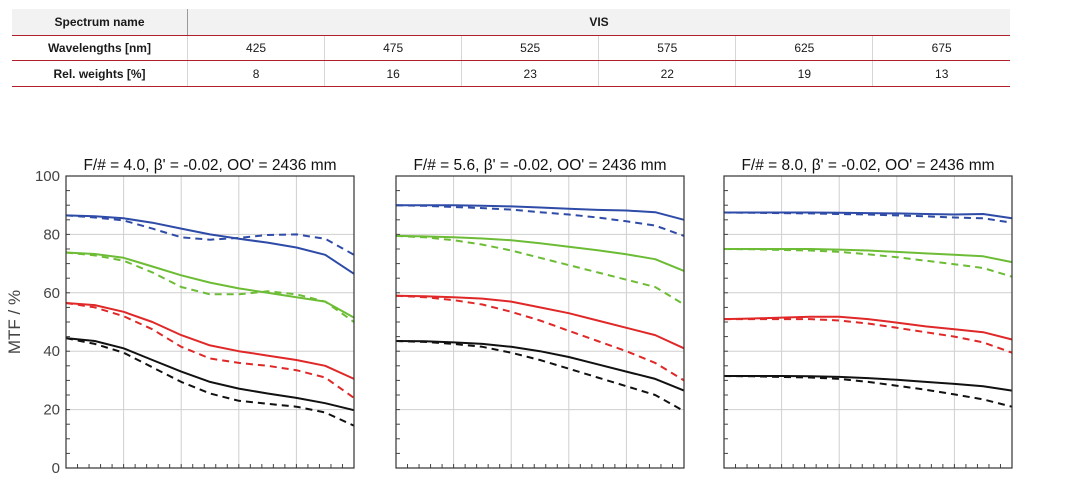 This screenshot has width=1081, height=488. Describe the element at coordinates (100, 48) in the screenshot. I see `wavelength-label: Wavelengths [nm]` at that location.